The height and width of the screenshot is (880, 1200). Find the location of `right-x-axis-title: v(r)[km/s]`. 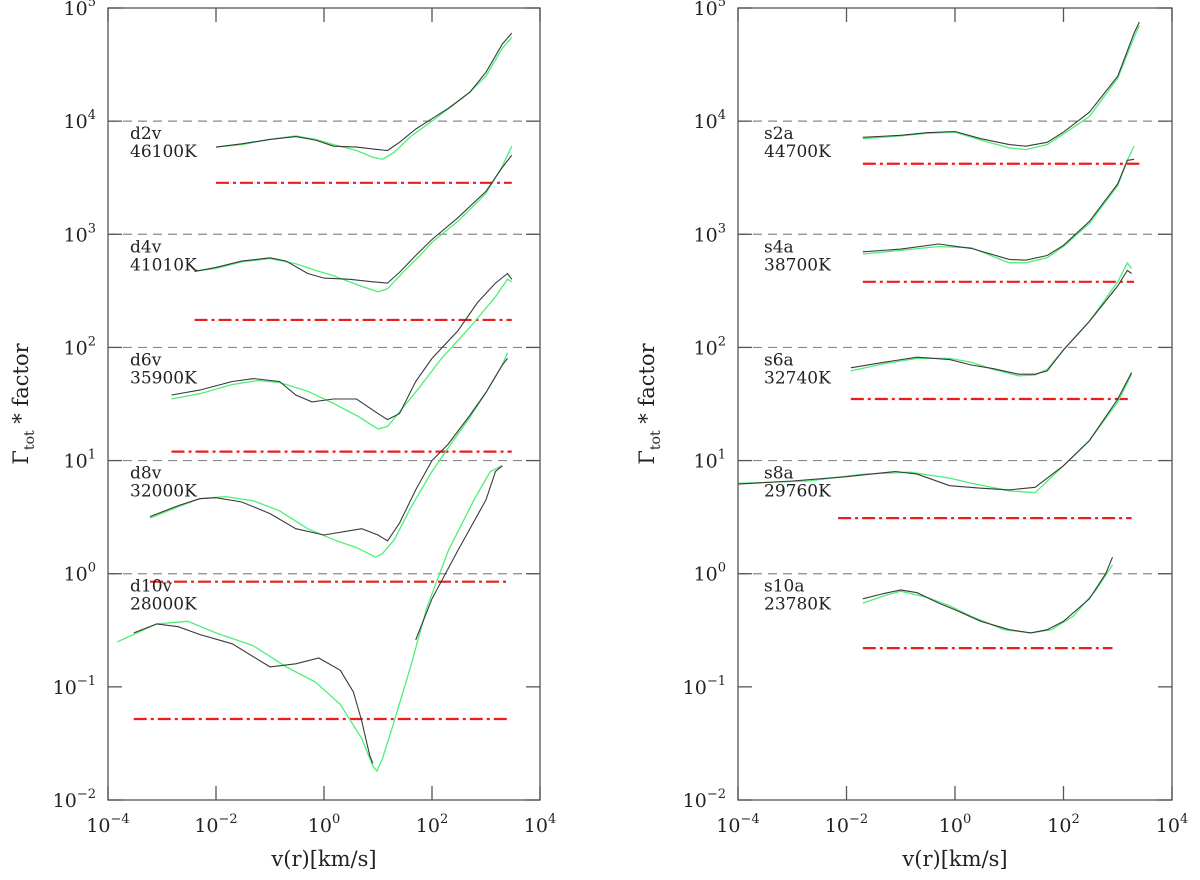

right-x-axis-title: v(r)[km/s] is located at coordinates (954, 859).